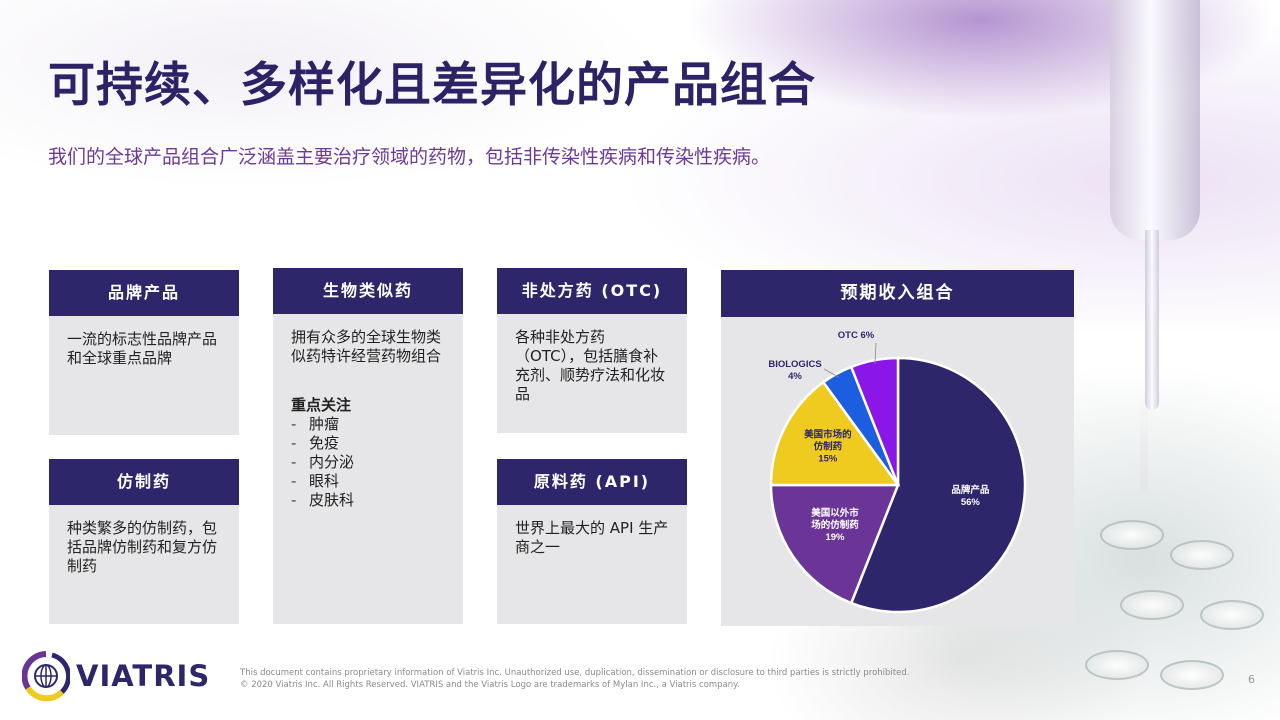 This screenshot has width=1280, height=720. What do you see at coordinates (827, 446) in the screenshot?
I see `slice-label: 美国市场的仿制药 15%` at bounding box center [827, 446].